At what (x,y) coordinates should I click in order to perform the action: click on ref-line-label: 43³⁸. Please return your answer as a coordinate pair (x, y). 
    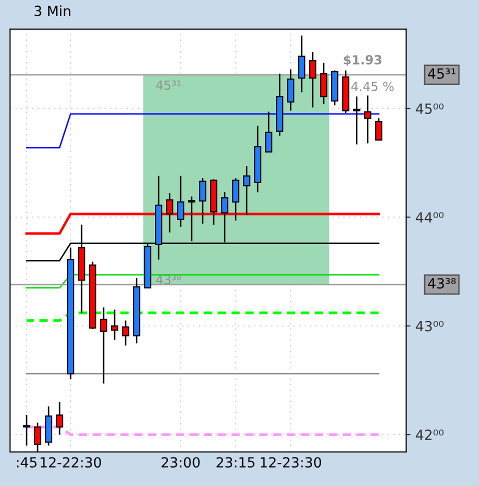
    Looking at the image, I should click on (442, 283).